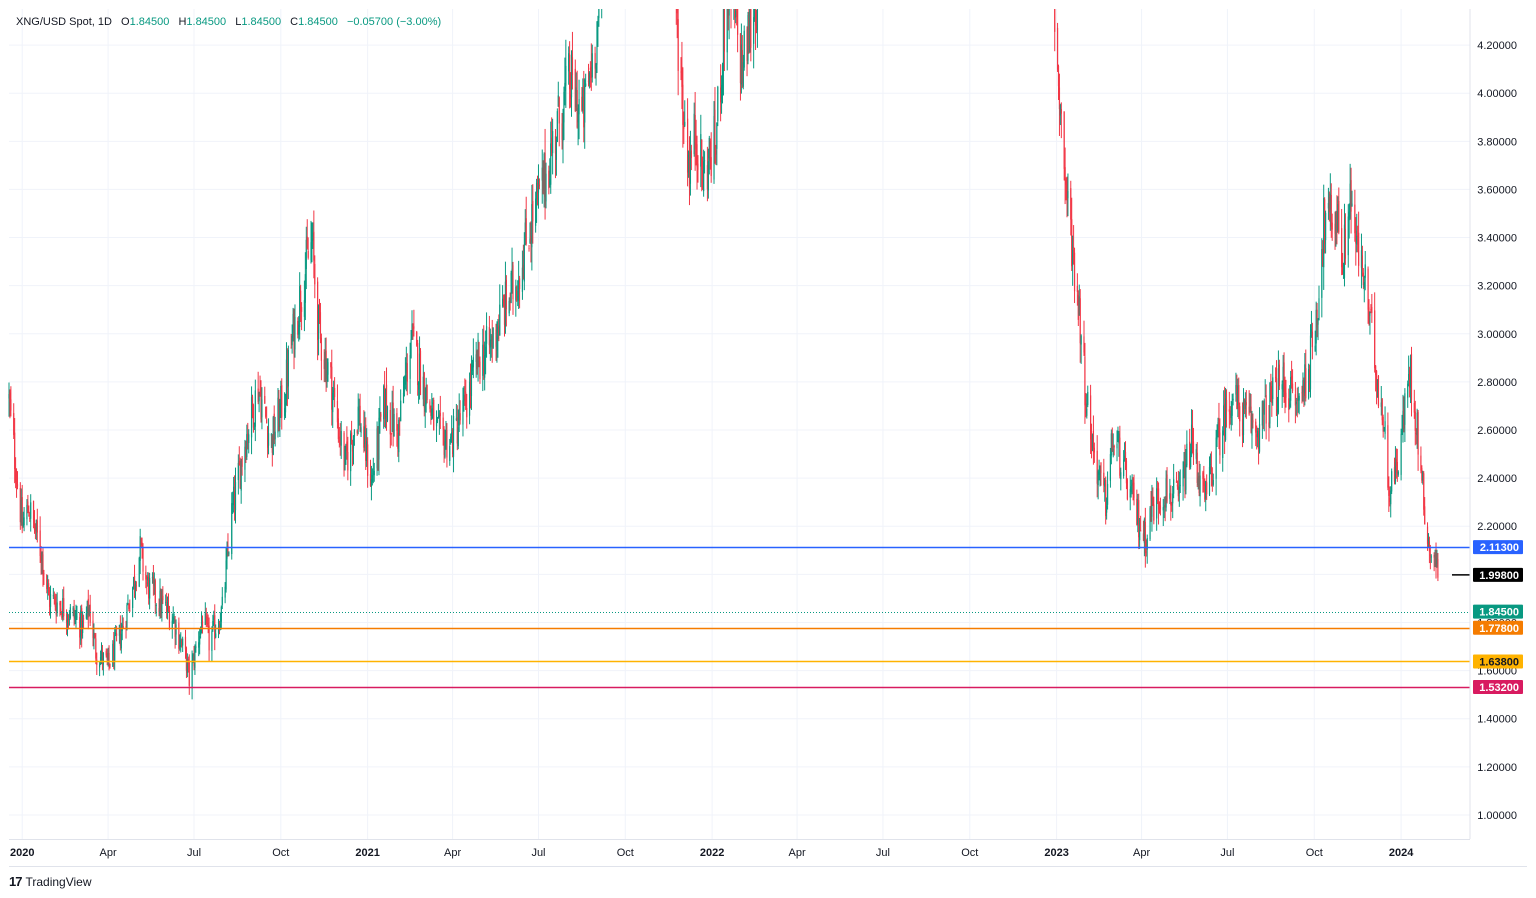 This screenshot has height=898, width=1536. What do you see at coordinates (1497, 94) in the screenshot?
I see `y-tick-label: 4.00000` at bounding box center [1497, 94].